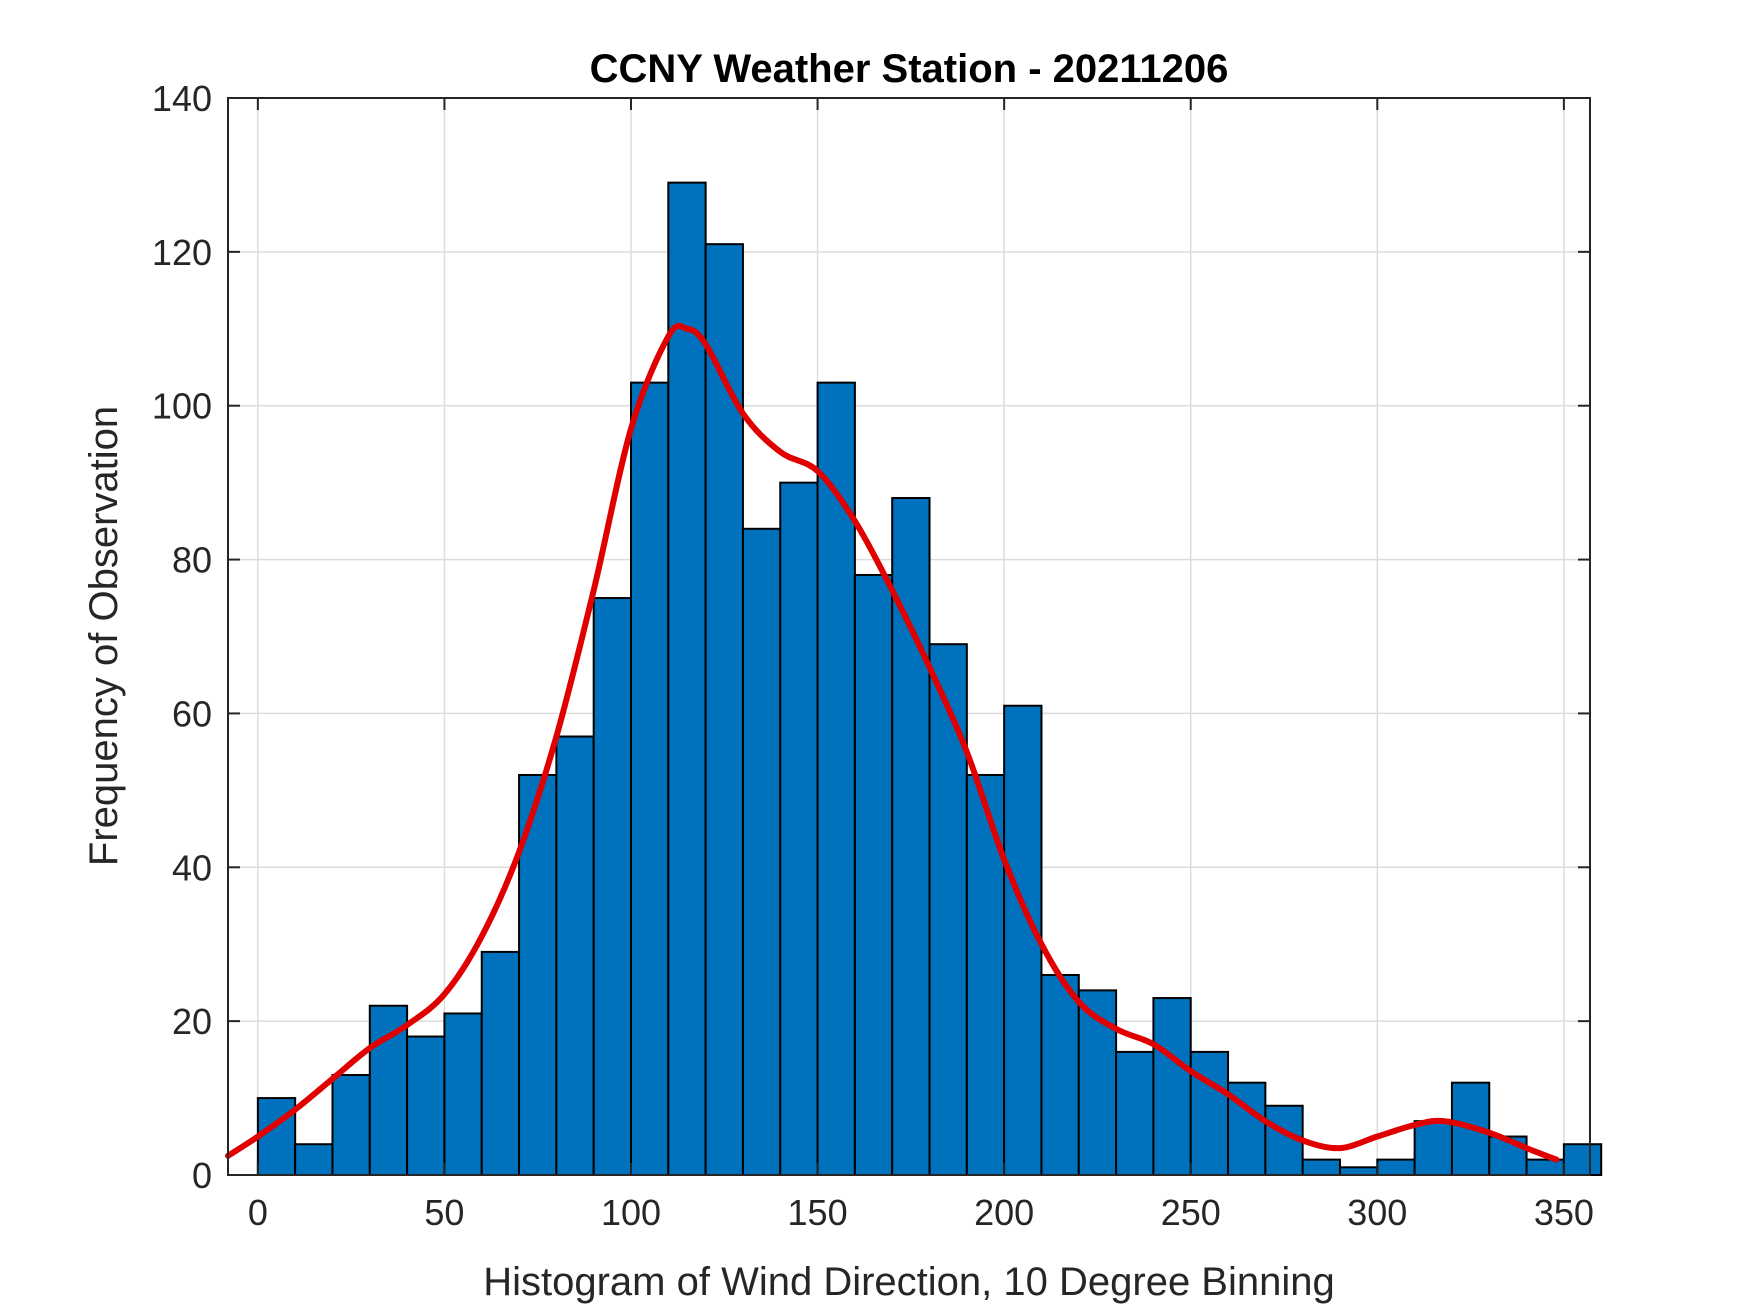 This screenshot has height=1313, width=1750. I want to click on x-tick-label: 200, so click(1004, 1212).